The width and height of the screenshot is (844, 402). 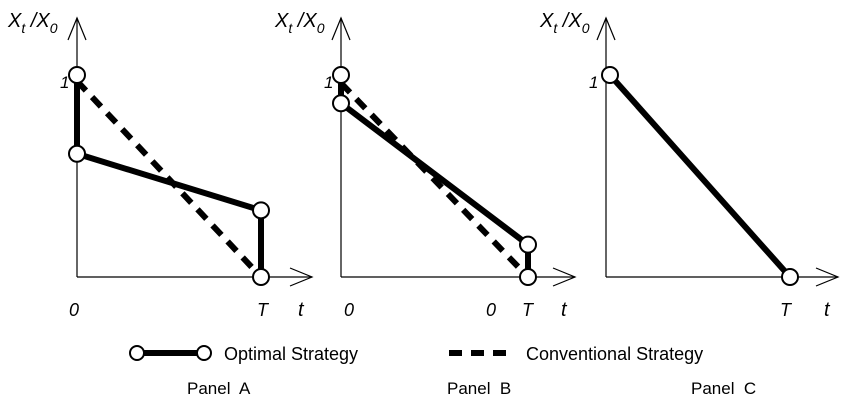 What do you see at coordinates (479, 388) in the screenshot?
I see `panel-label: Panel B` at bounding box center [479, 388].